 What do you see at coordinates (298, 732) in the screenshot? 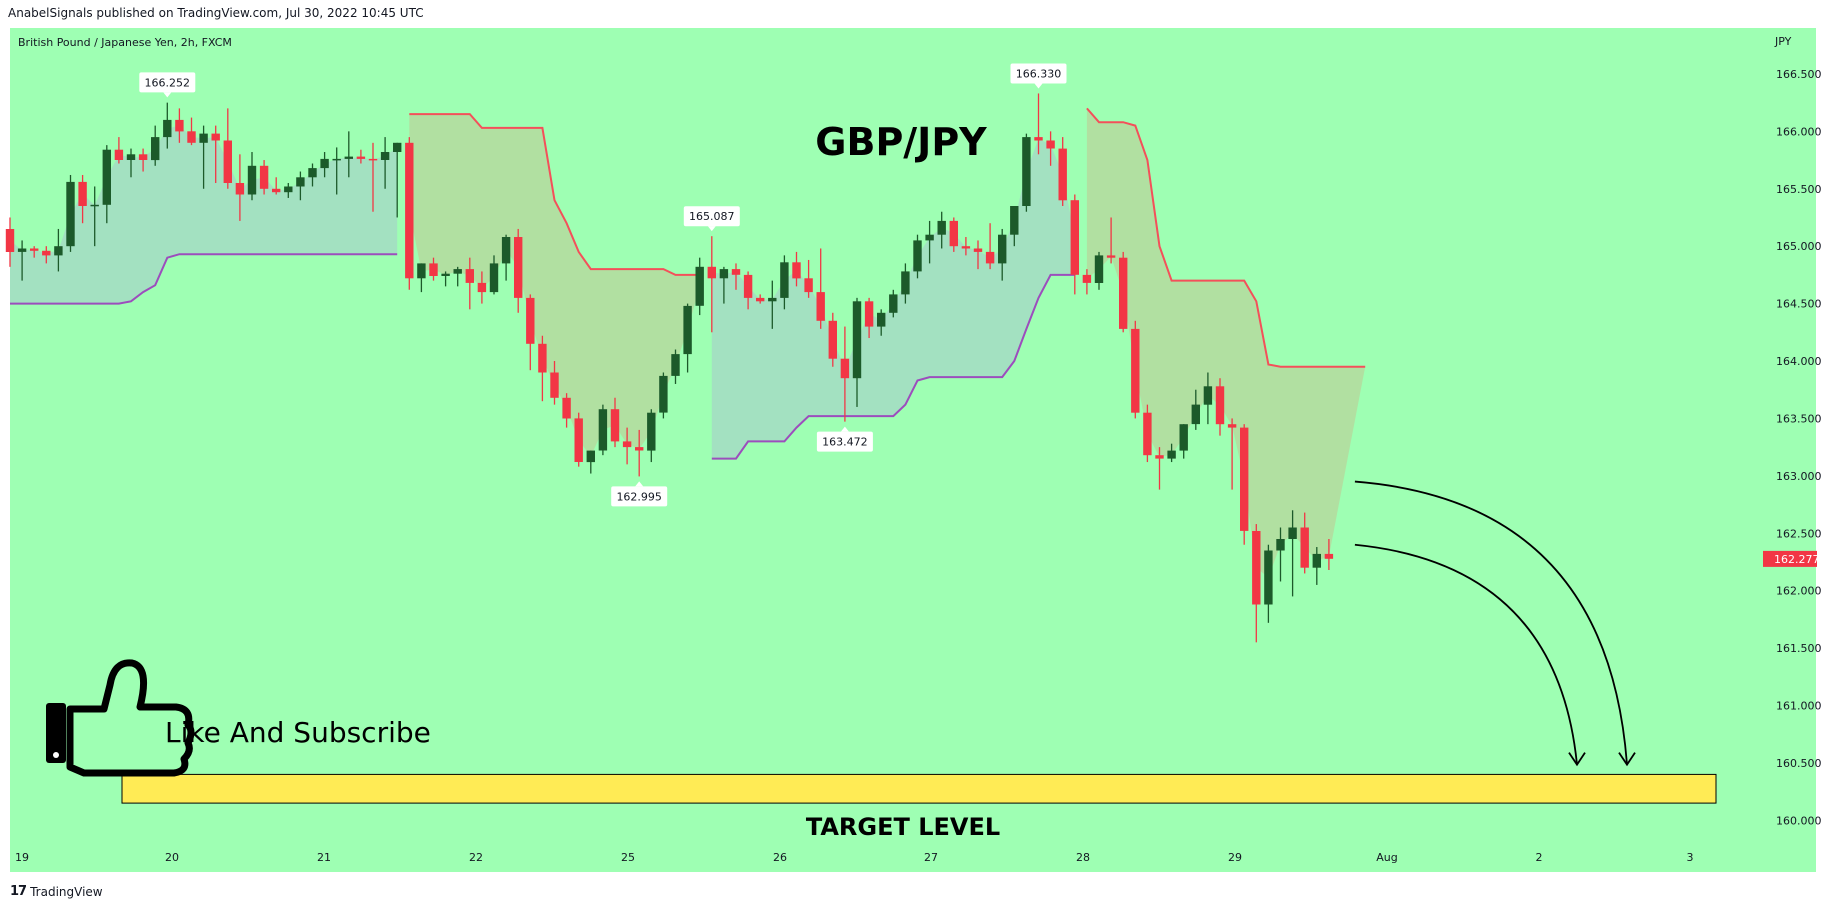
I see `cta-text: Like And Subscribe` at bounding box center [298, 732].